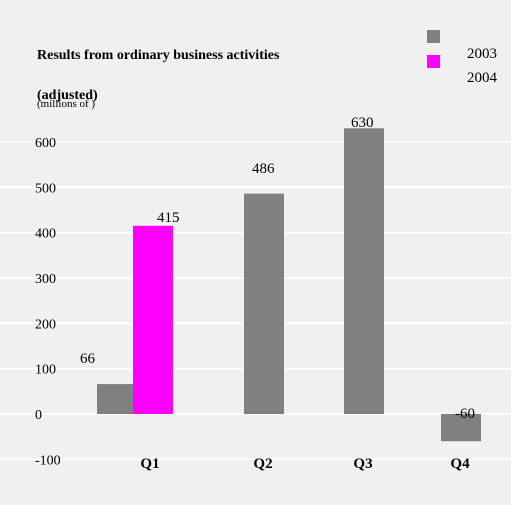  What do you see at coordinates (482, 54) in the screenshot?
I see `legend-label-2003: 2003` at bounding box center [482, 54].